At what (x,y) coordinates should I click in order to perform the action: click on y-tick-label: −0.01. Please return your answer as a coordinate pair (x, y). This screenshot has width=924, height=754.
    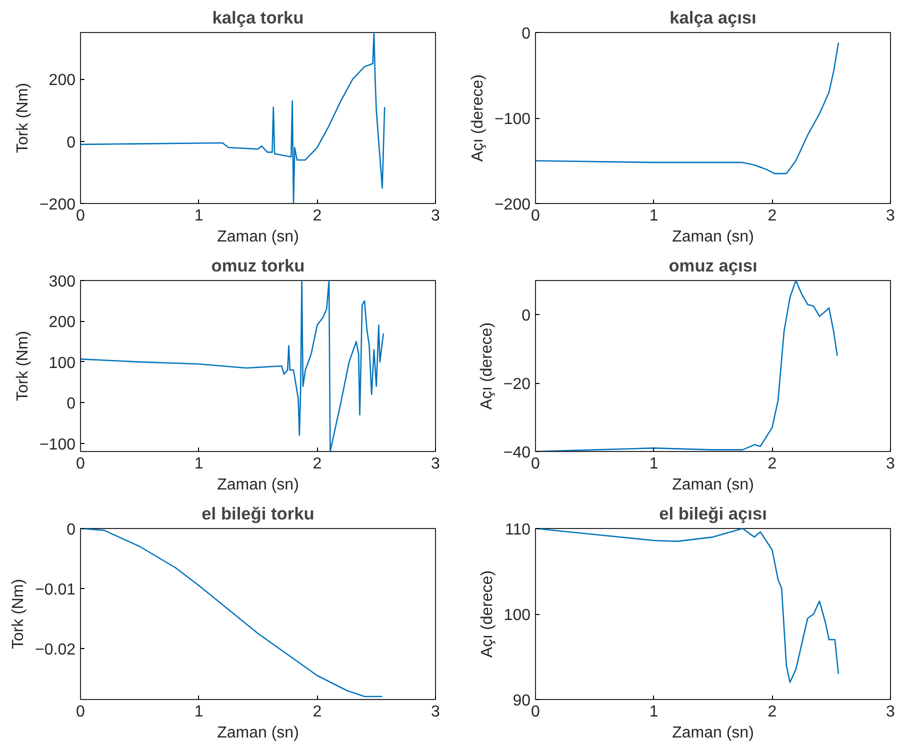
    Looking at the image, I should click on (55, 590).